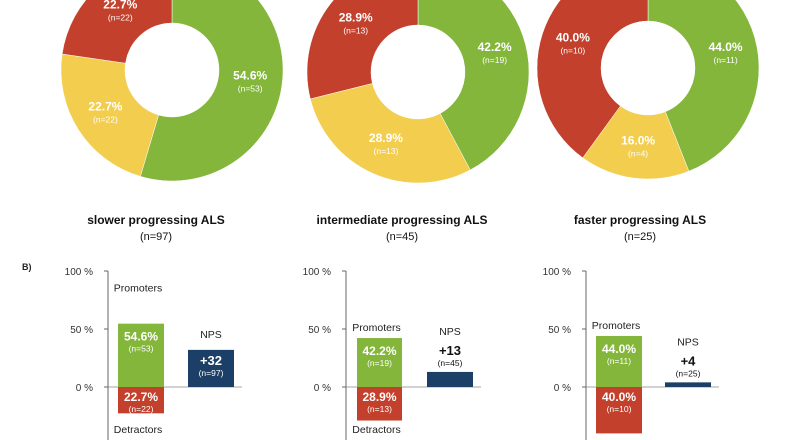  I want to click on bar-chart-1-tick-label: 100 %, so click(79, 272).